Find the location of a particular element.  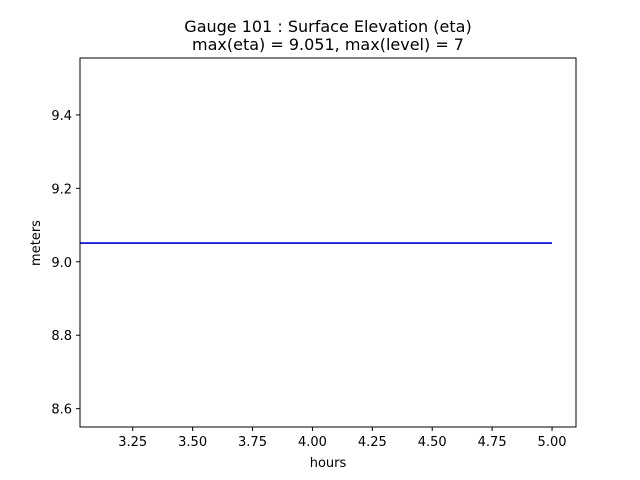

x-tick-label: 4.50 is located at coordinates (432, 442).